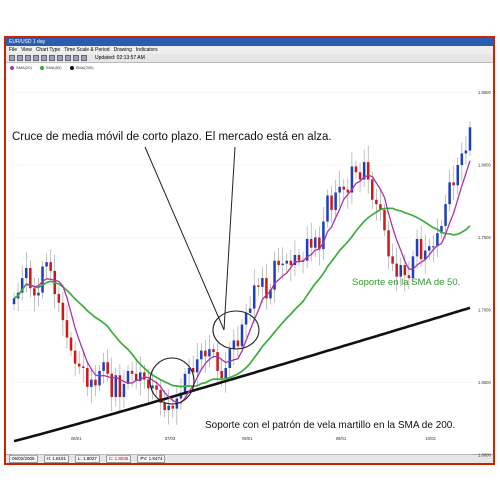 This screenshot has height=500, width=500. Describe the element at coordinates (52, 58) in the screenshot. I see `crosshair-icon` at that location.